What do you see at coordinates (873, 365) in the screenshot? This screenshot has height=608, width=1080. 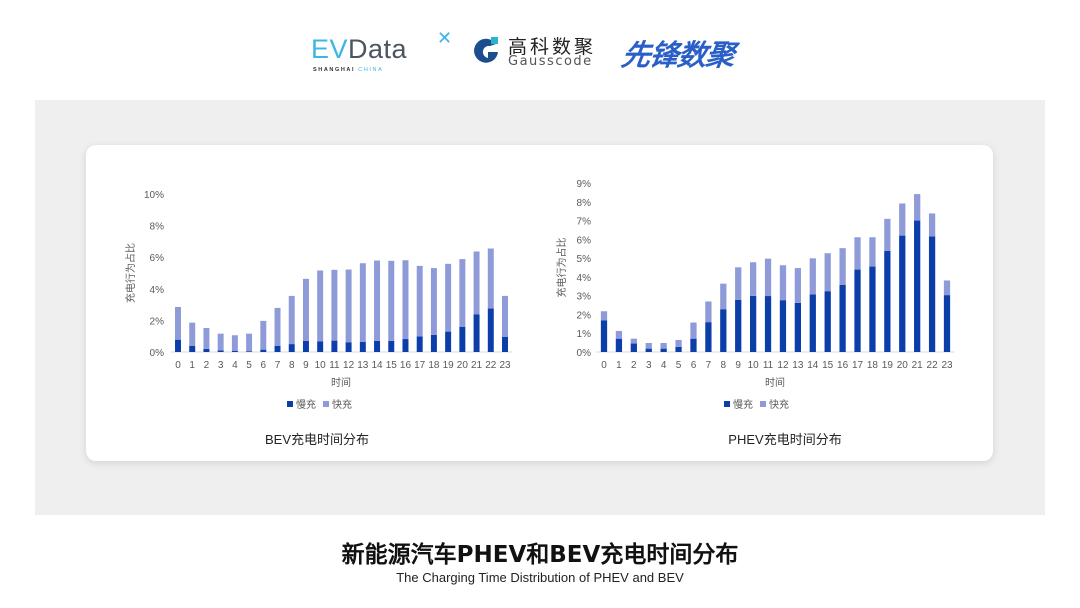 I see `phev-x-tick-label: 18` at bounding box center [873, 365].